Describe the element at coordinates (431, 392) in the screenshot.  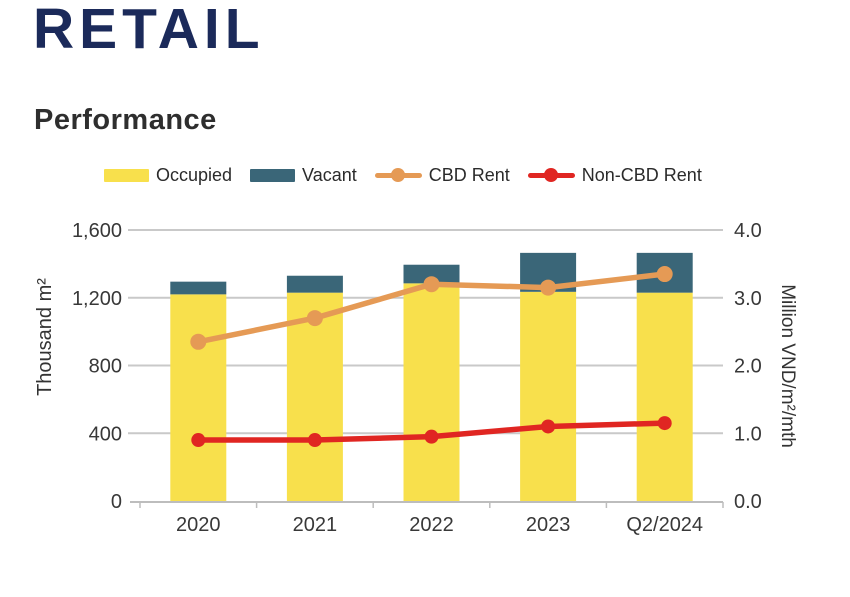
I see `bar-occupied-2022` at that location.